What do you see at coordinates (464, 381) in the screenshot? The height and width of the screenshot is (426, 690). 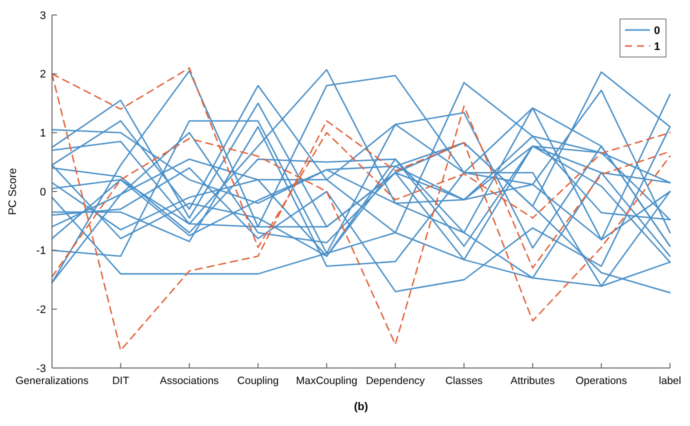 I see `x-tick-label: Classes` at bounding box center [464, 381].